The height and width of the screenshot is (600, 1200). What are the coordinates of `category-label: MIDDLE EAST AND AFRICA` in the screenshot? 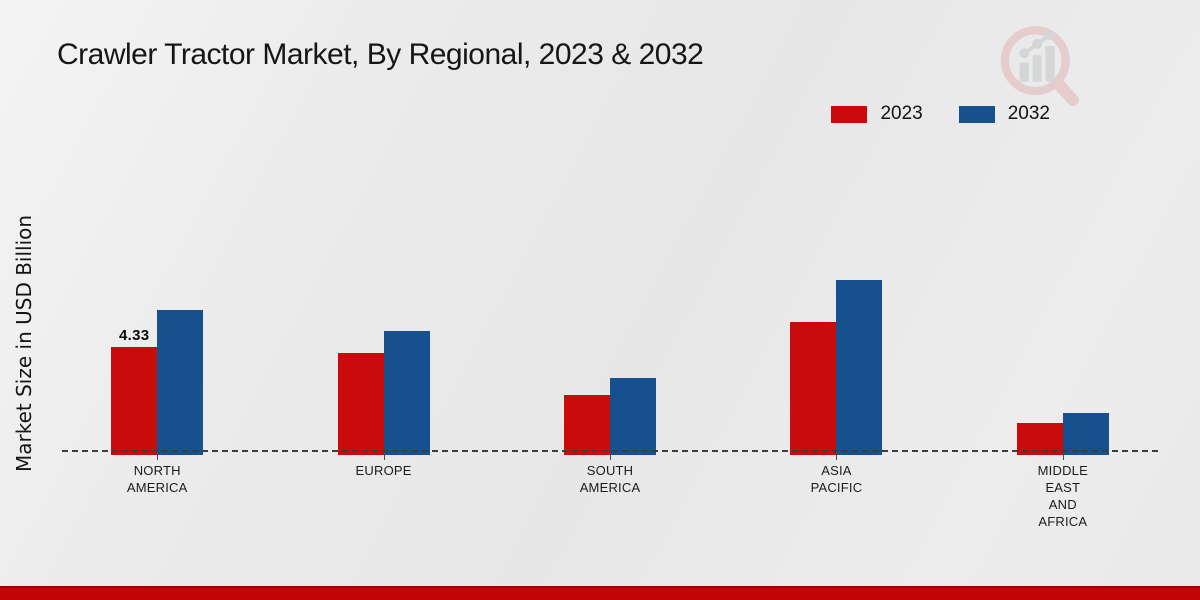 It's located at (1062, 496).